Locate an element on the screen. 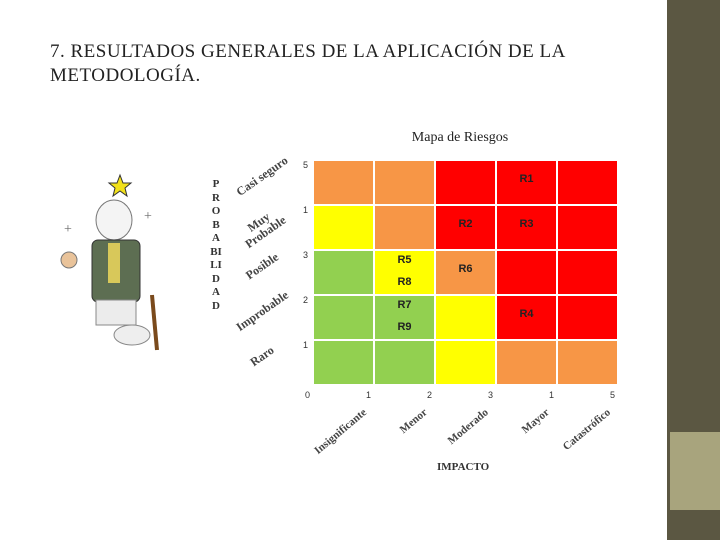 This screenshot has width=720, height=540. matrix-cell: R4 is located at coordinates (526, 317).